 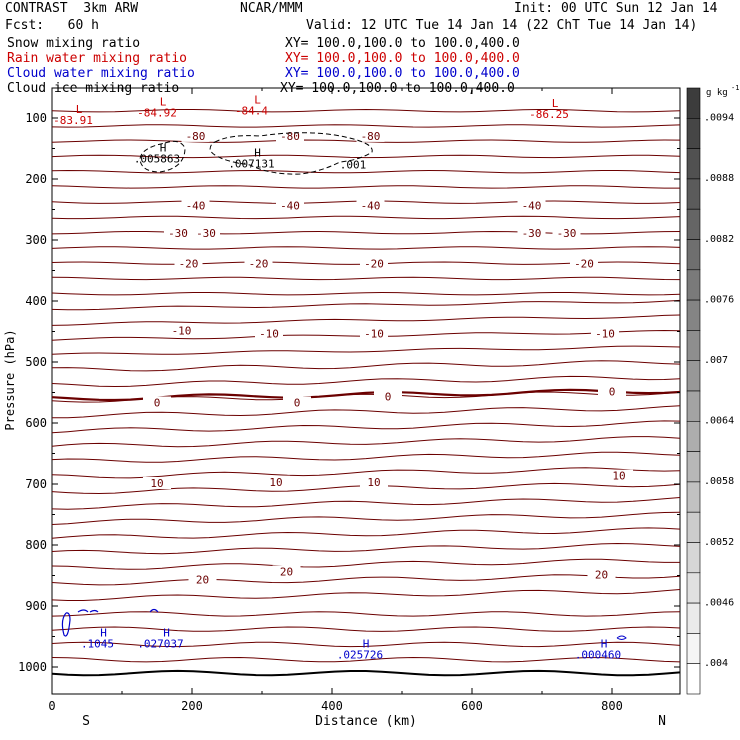 What do you see at coordinates (716, 360) in the screenshot?
I see `colorbar-label: .007` at bounding box center [716, 360].